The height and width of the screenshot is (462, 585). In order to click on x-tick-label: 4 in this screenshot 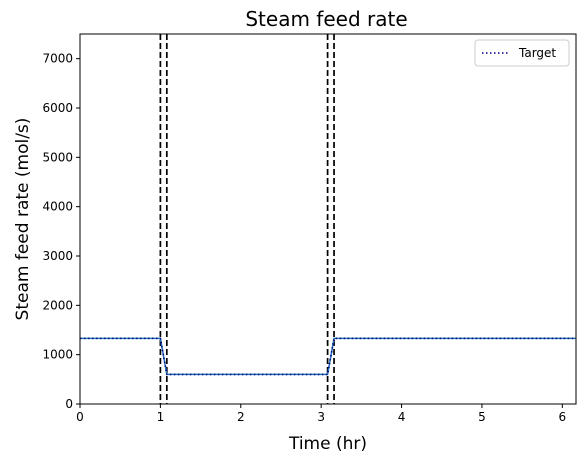, I will do `click(402, 417)`.